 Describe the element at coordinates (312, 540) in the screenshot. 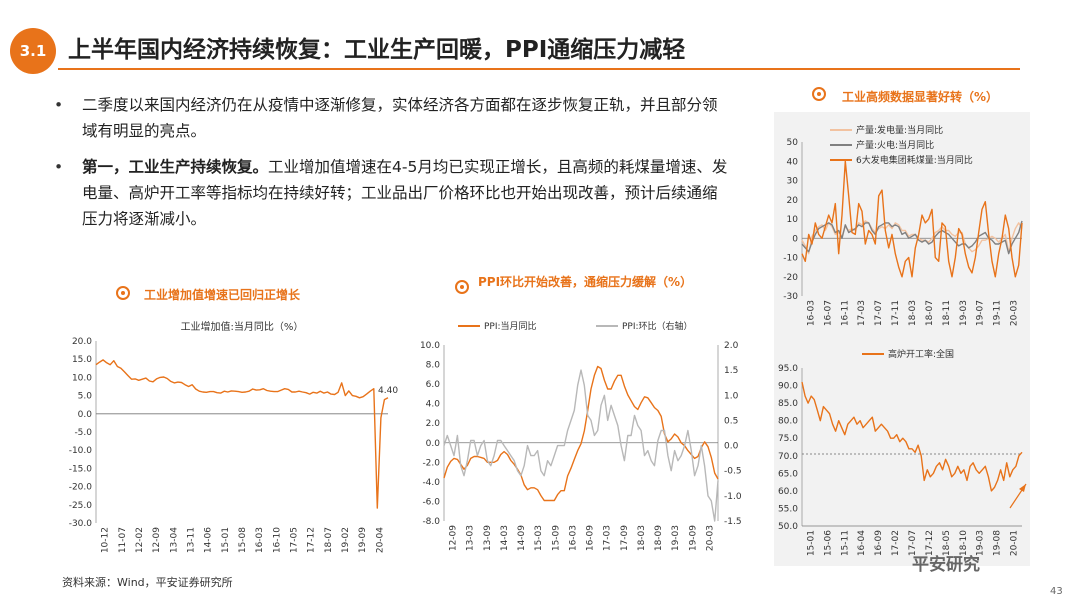

I see `x-tick-label: 17-12` at that location.